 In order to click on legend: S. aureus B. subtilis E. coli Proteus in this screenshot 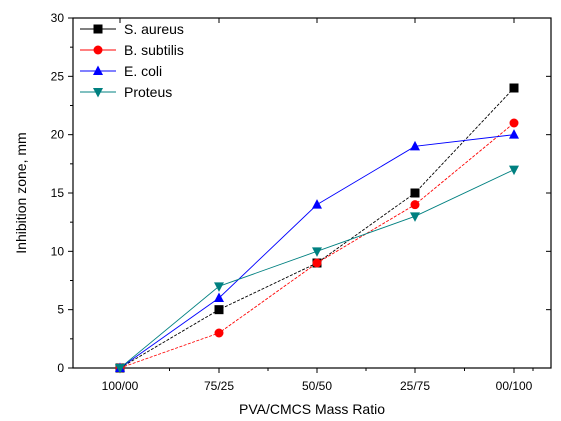, I will do `click(132, 60)`.